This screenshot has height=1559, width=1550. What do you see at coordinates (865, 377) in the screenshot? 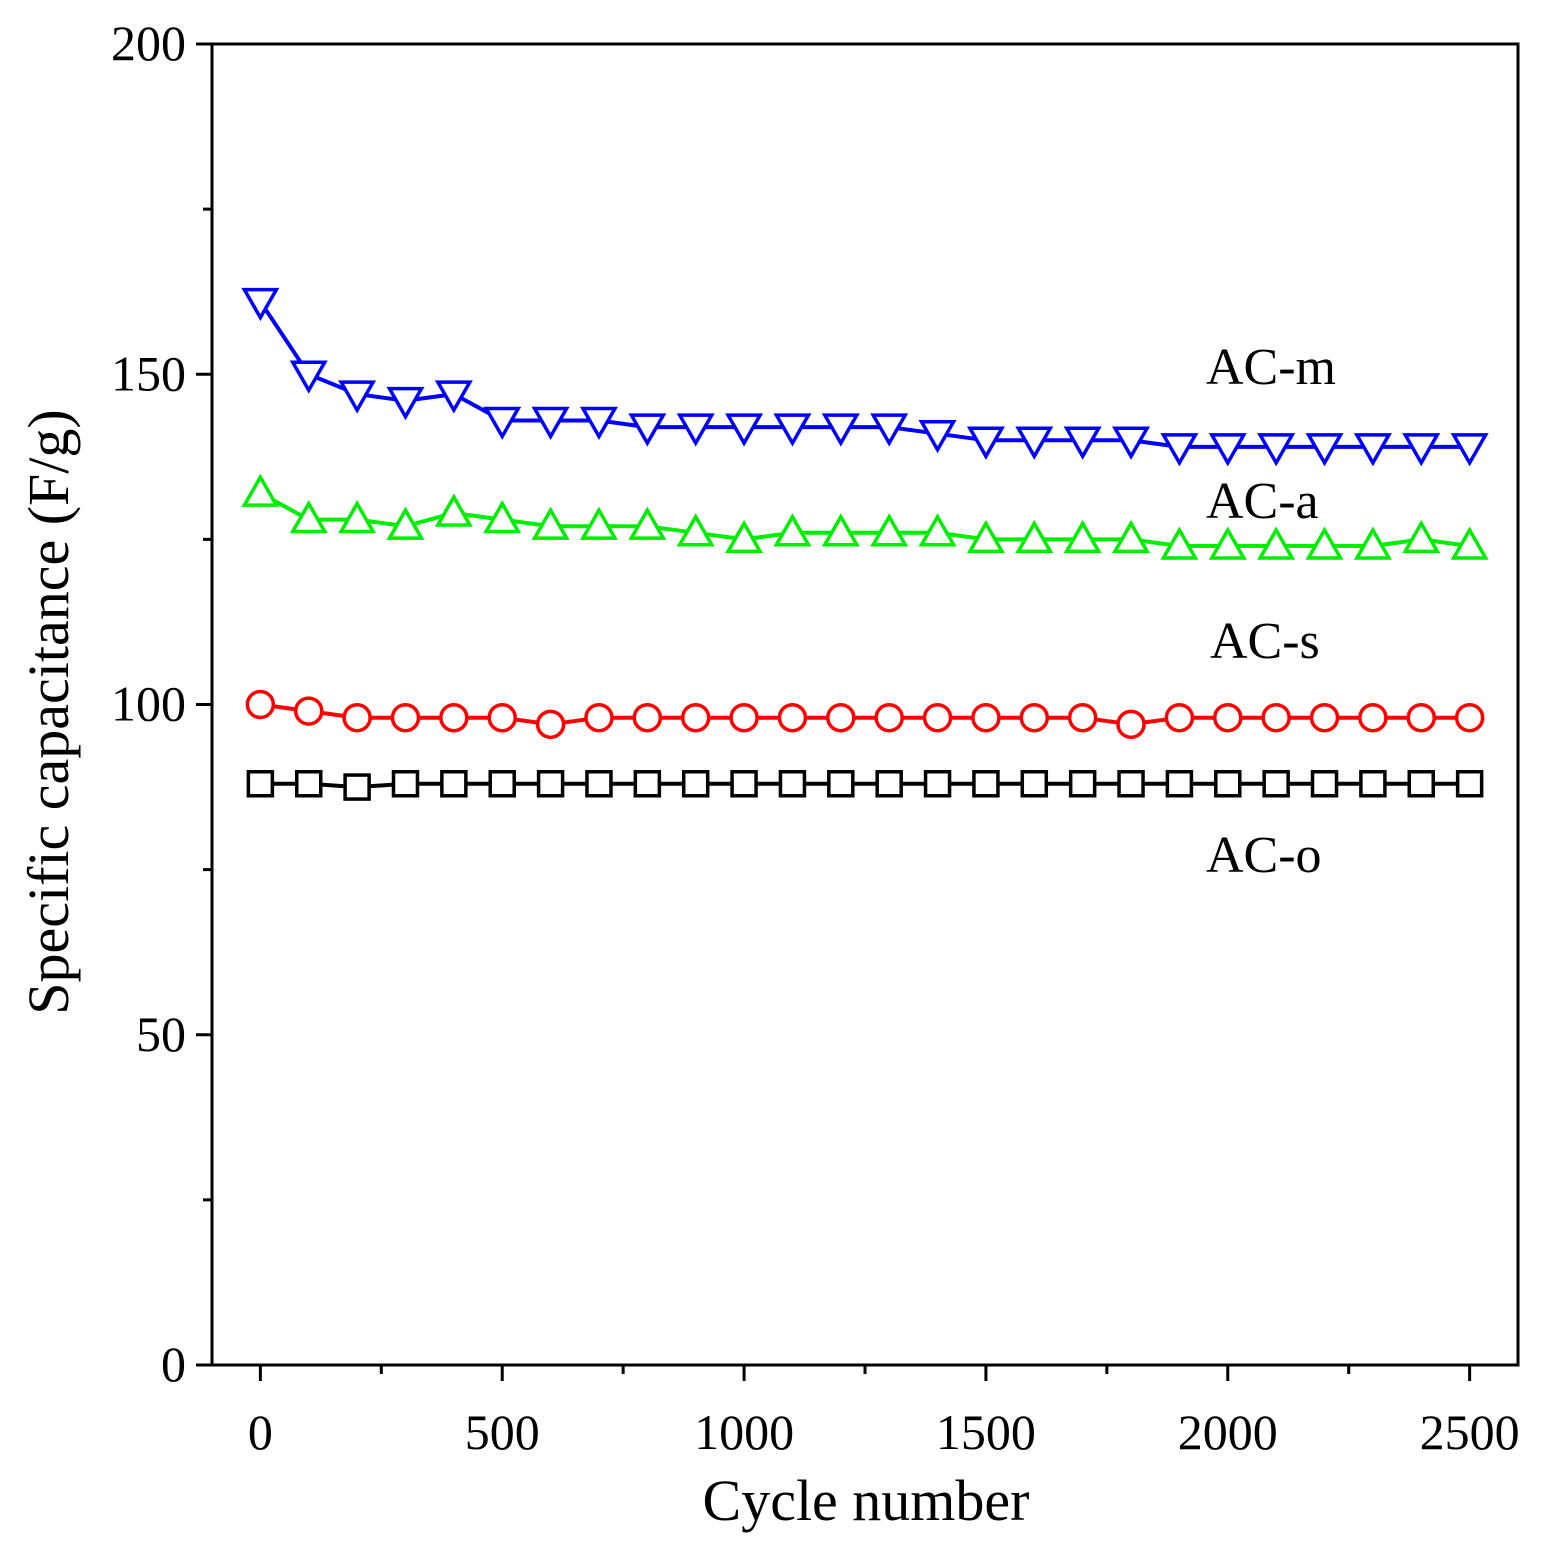
I see `series-ac-m` at bounding box center [865, 377].